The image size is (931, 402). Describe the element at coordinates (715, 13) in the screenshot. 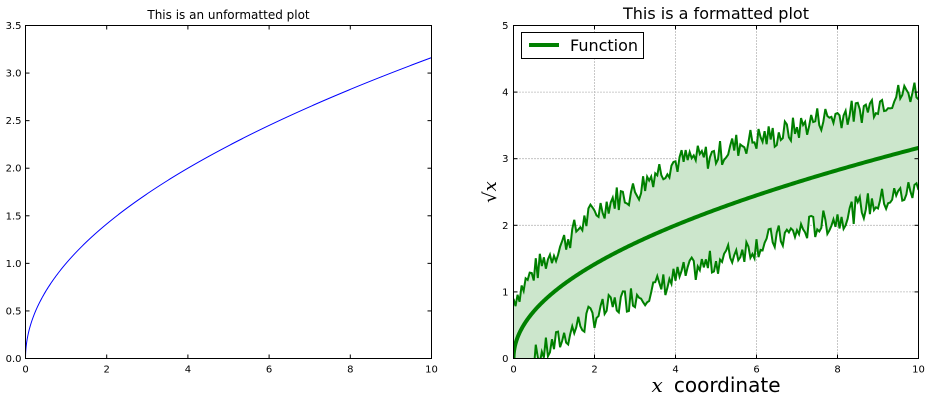

I see `right-plot-title: This is a formatted plot` at that location.